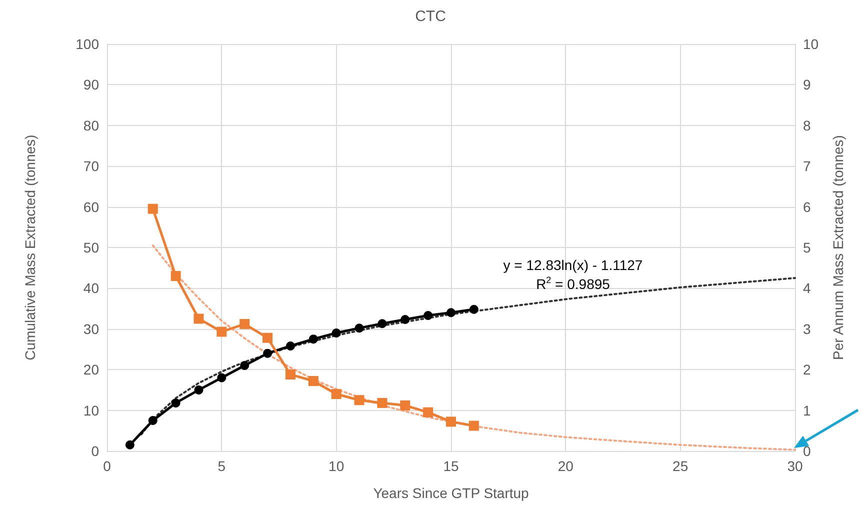 The height and width of the screenshot is (522, 861). I want to click on y2-tick-label: 4, so click(807, 288).